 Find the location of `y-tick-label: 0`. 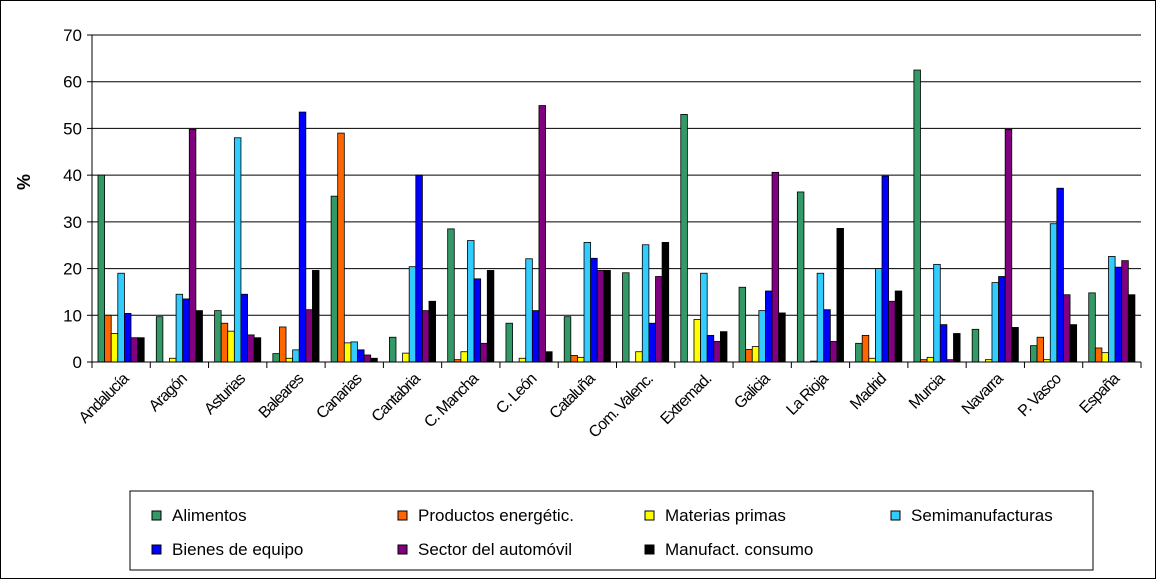

y-tick-label: 0 is located at coordinates (77, 362).